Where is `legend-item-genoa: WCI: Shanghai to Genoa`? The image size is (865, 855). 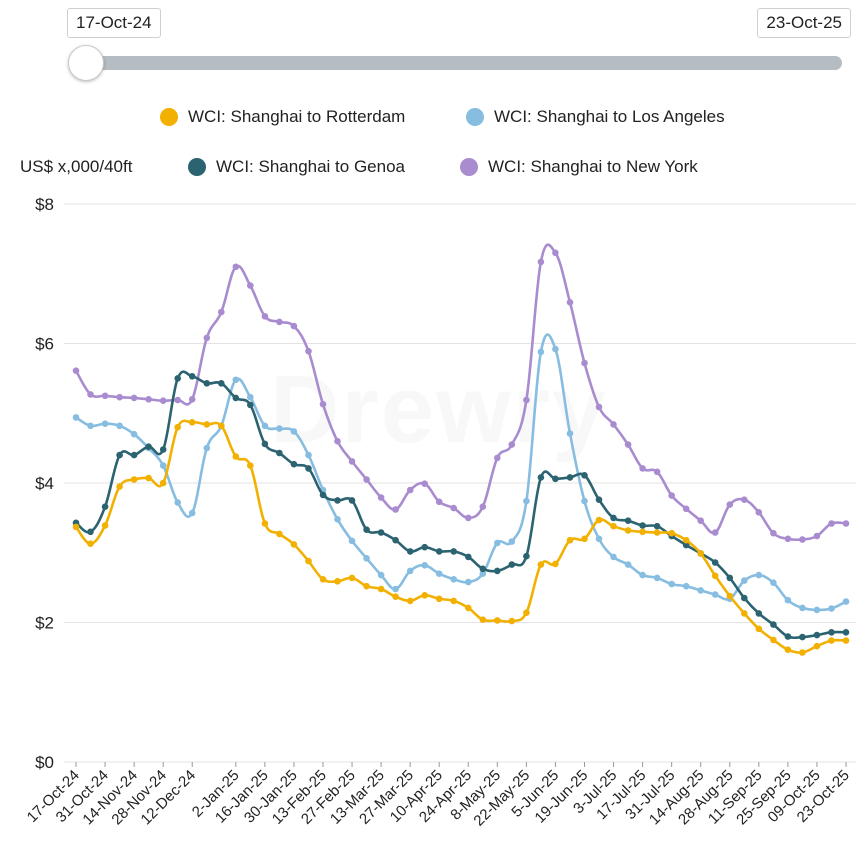
legend-item-genoa: WCI: Shanghai to Genoa is located at coordinates (296, 167).